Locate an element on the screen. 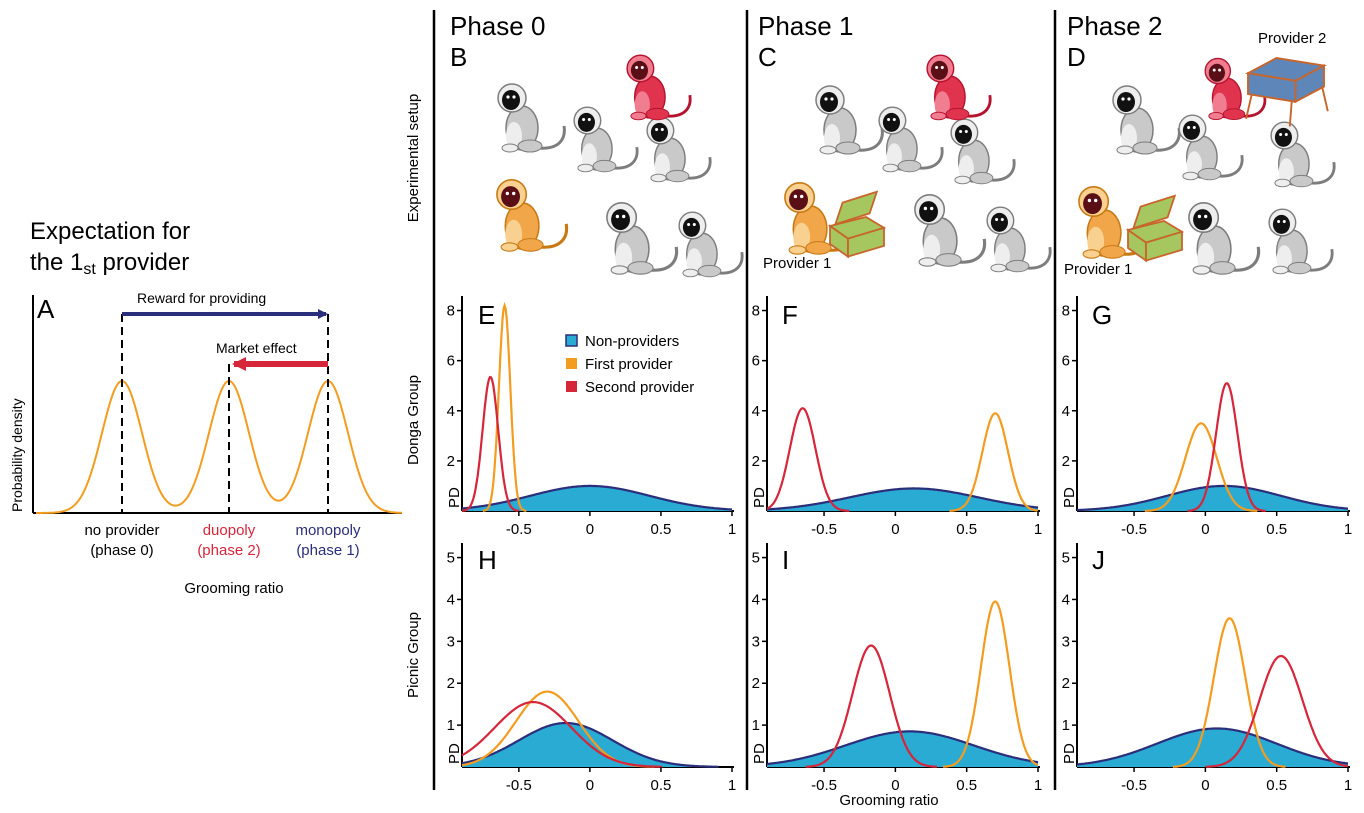  shared-xlabel: Grooming ratio is located at coordinates (888, 800).